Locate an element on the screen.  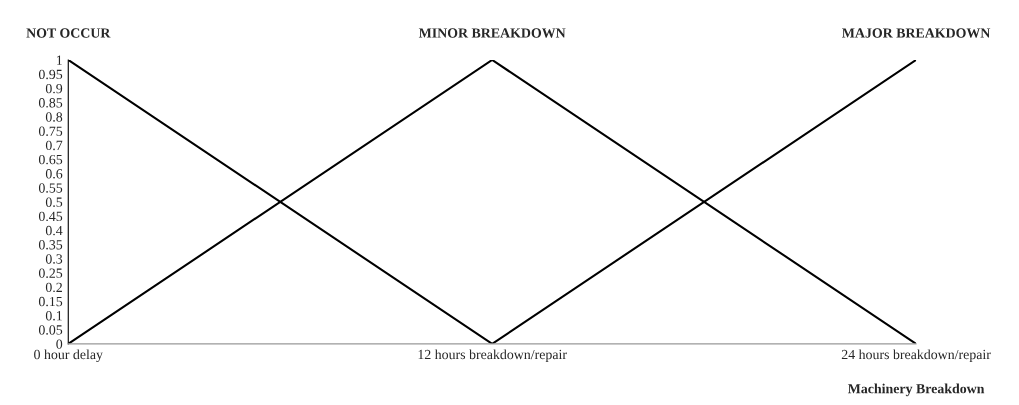
y-tick-label: 0.5 is located at coordinates (54, 202).